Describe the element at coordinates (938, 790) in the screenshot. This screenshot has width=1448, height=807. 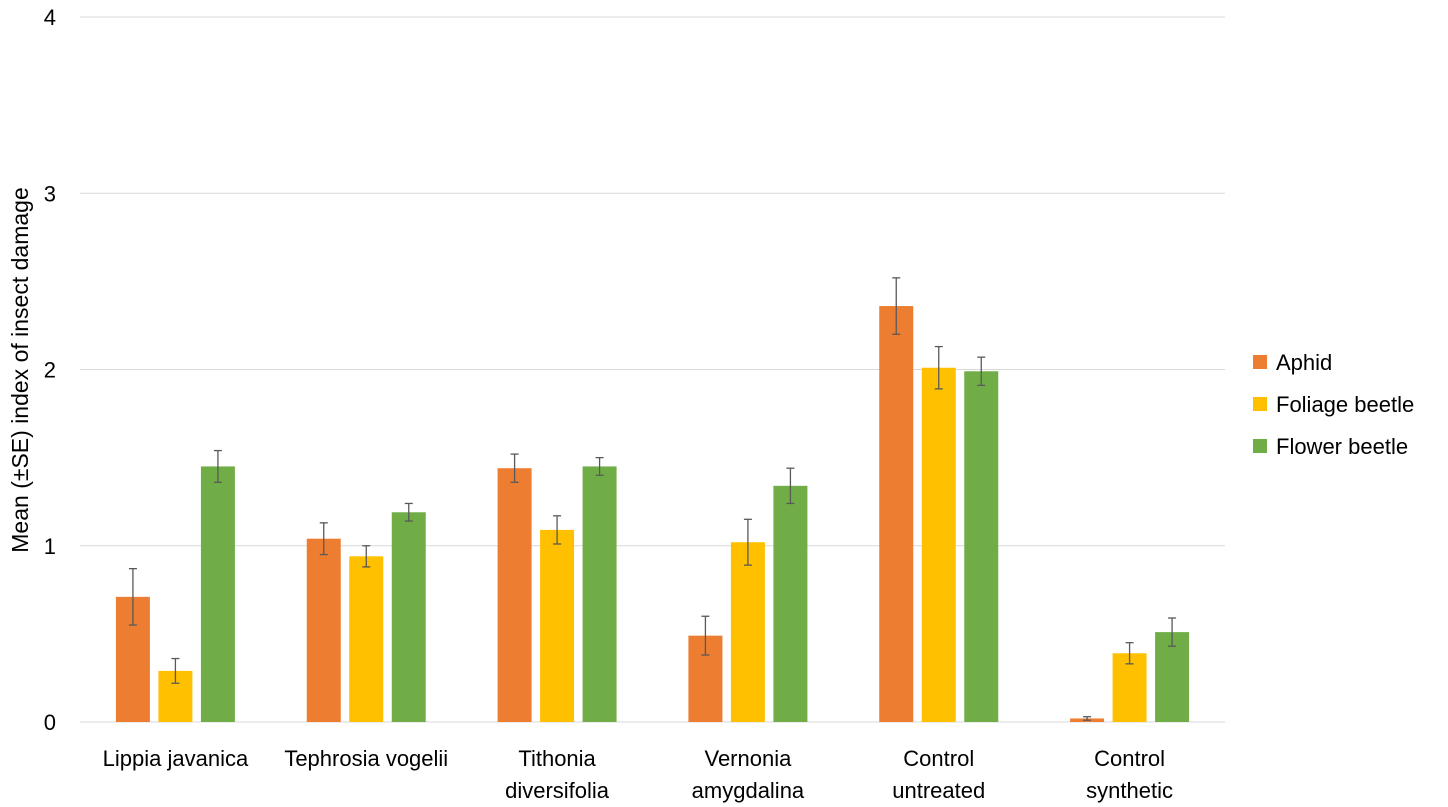
I see `x-tick-label: untreated` at that location.